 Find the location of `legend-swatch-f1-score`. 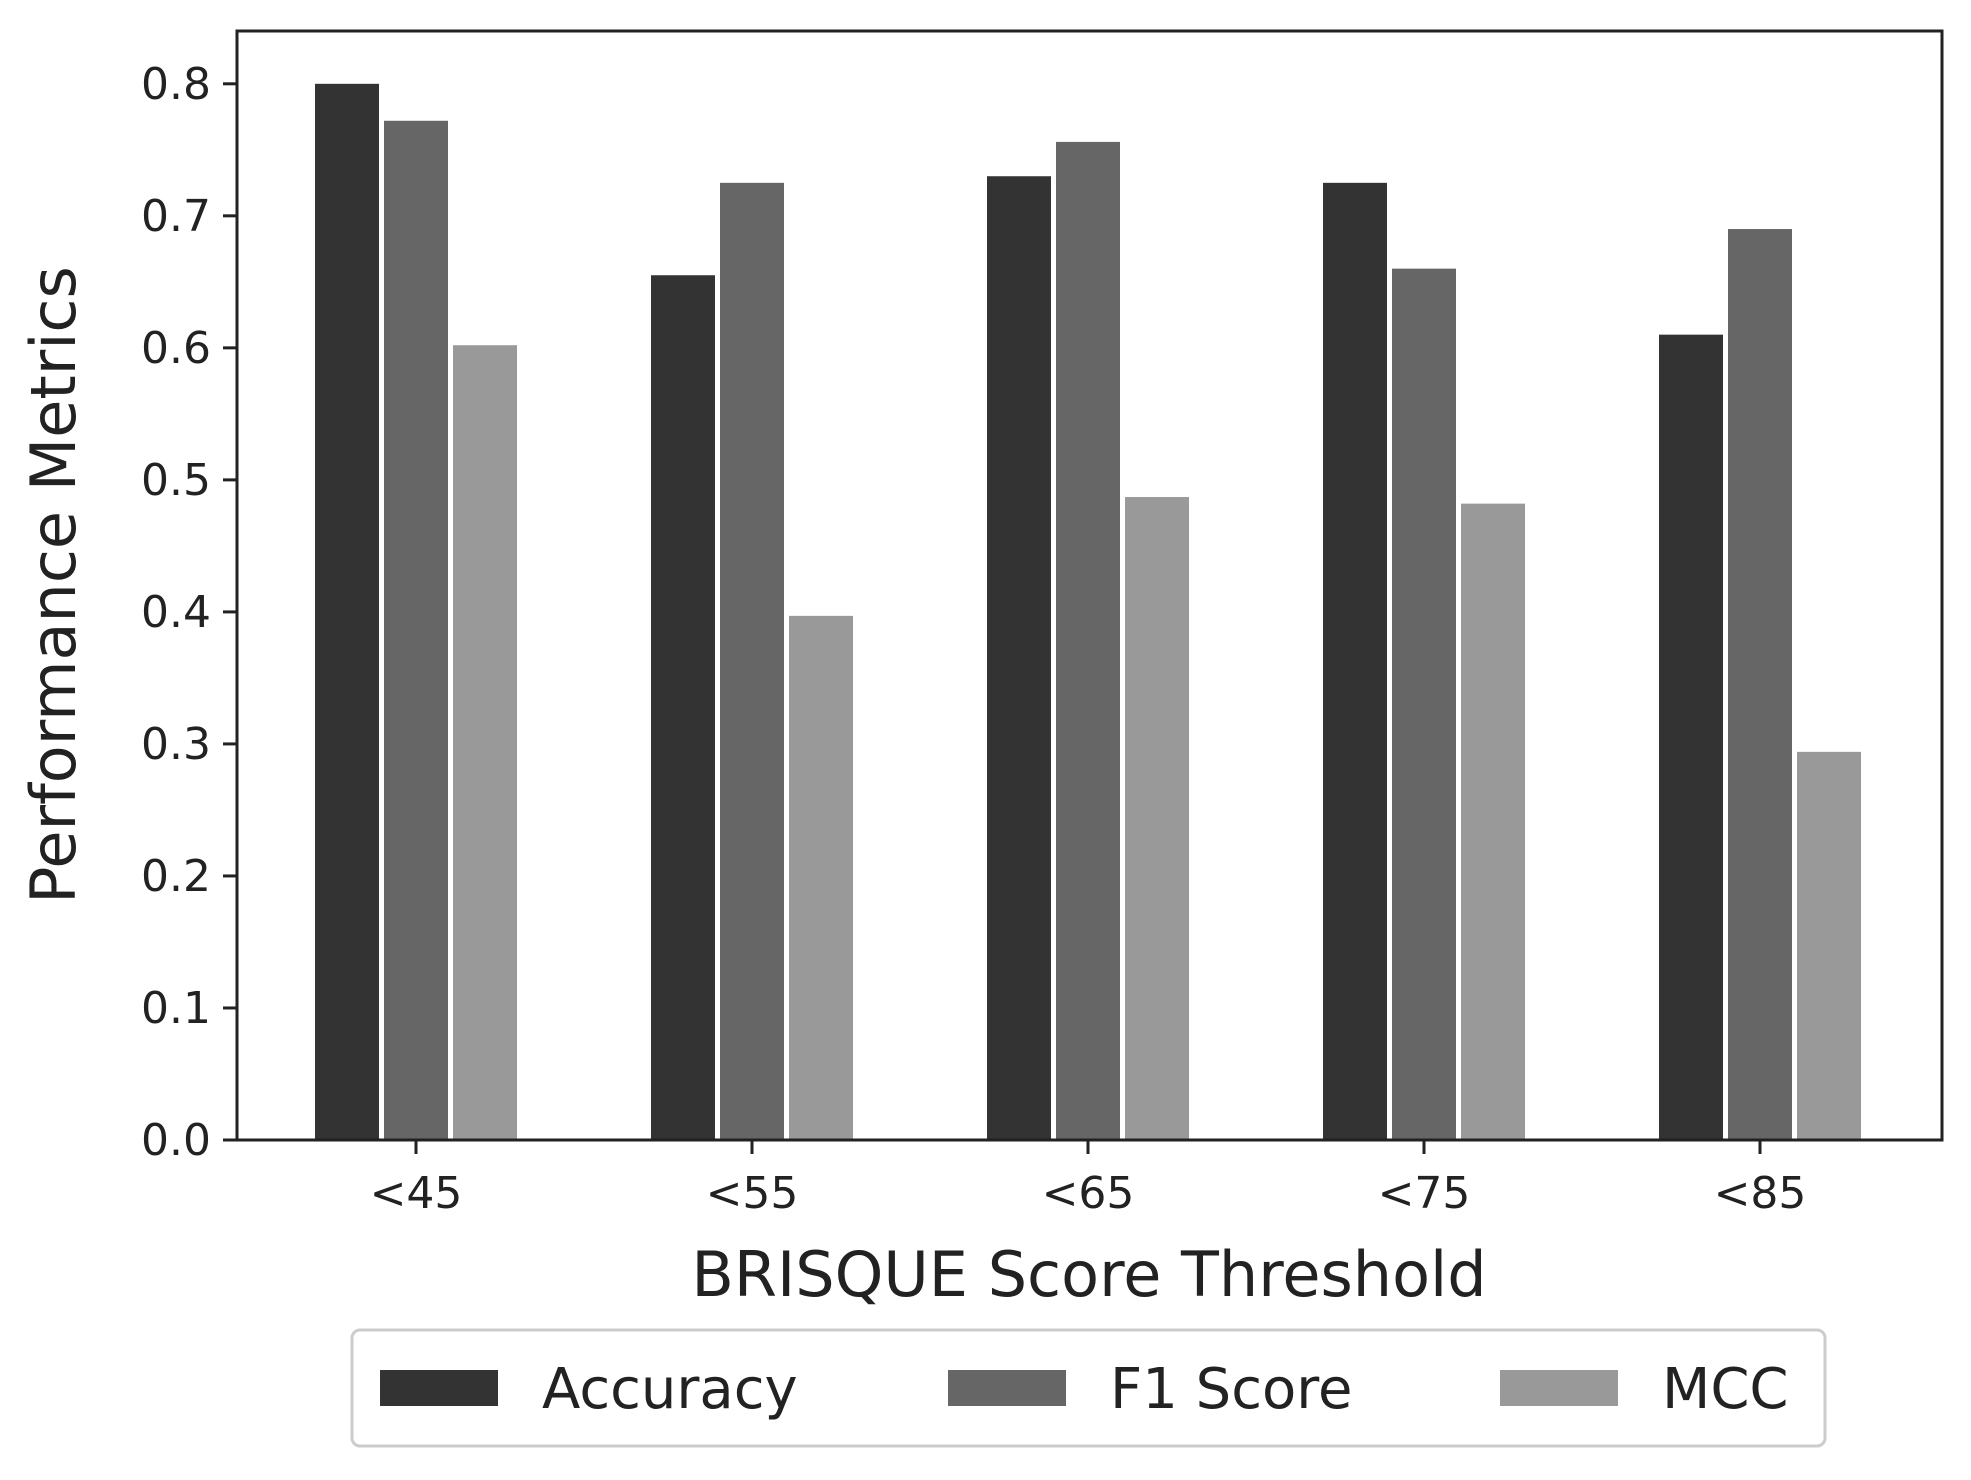

legend-swatch-f1-score is located at coordinates (1007, 1388).